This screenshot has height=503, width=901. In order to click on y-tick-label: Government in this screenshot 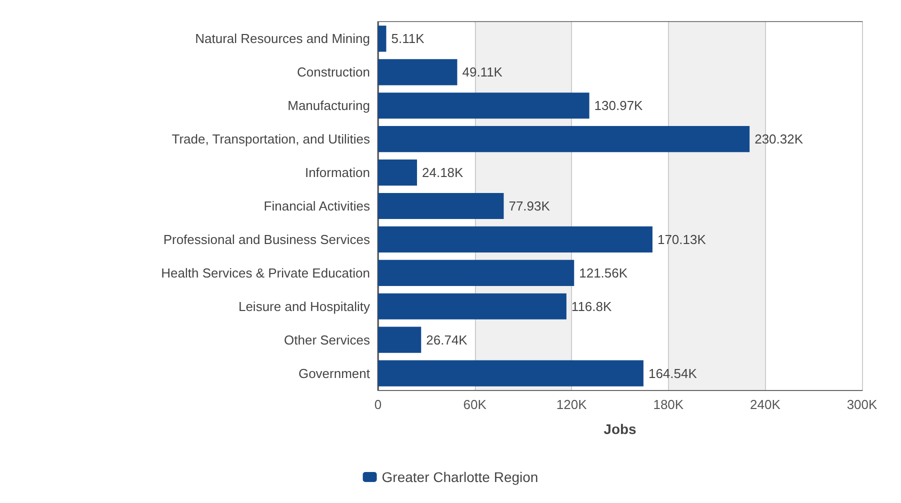, I will do `click(334, 373)`.